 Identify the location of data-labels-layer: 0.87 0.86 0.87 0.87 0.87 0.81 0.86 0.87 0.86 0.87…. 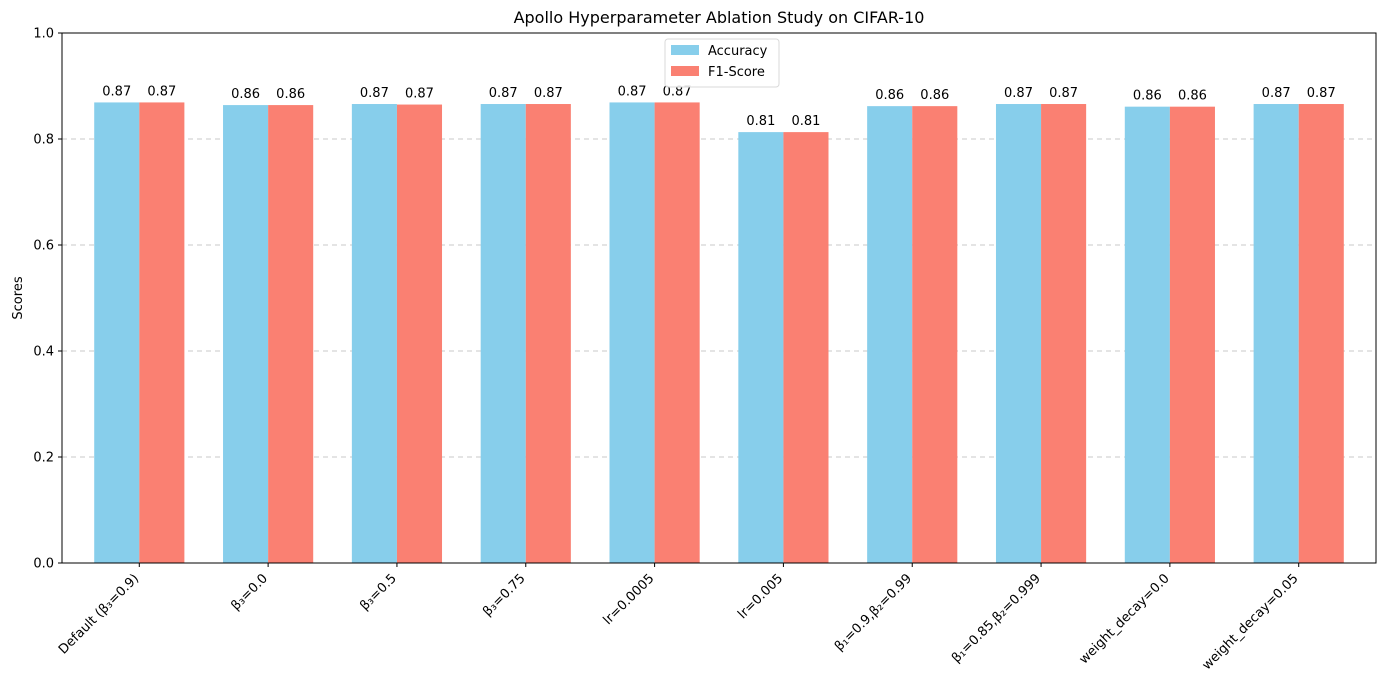
(718, 106).